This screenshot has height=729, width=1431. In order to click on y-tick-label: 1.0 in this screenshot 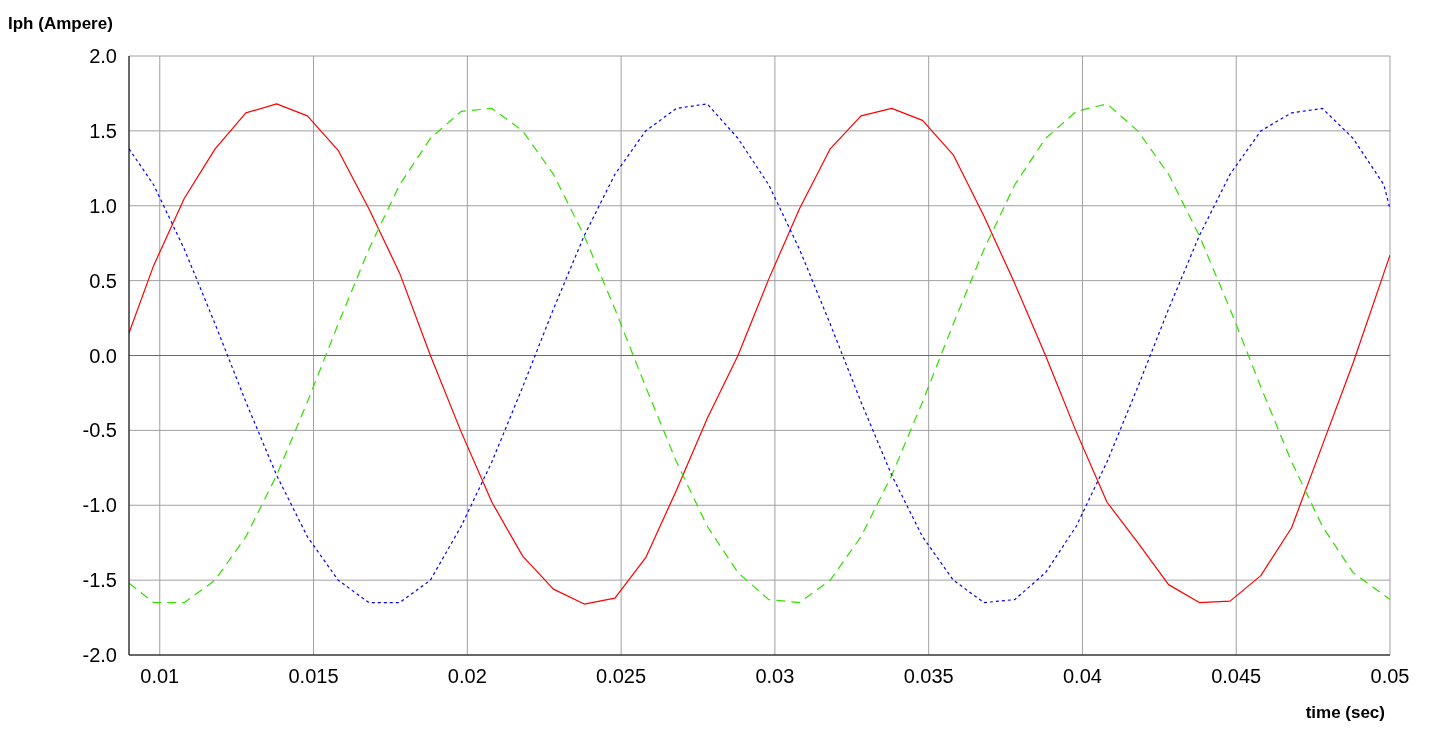, I will do `click(103, 205)`.